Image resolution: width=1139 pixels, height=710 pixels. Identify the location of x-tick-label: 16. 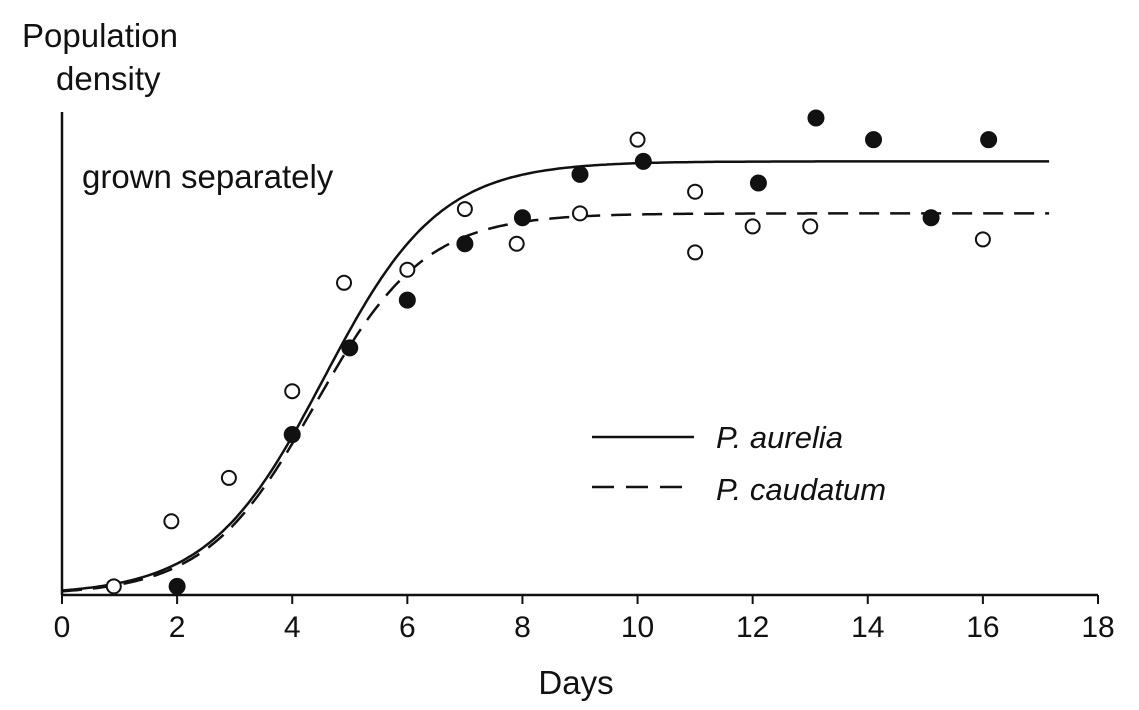
(982, 627).